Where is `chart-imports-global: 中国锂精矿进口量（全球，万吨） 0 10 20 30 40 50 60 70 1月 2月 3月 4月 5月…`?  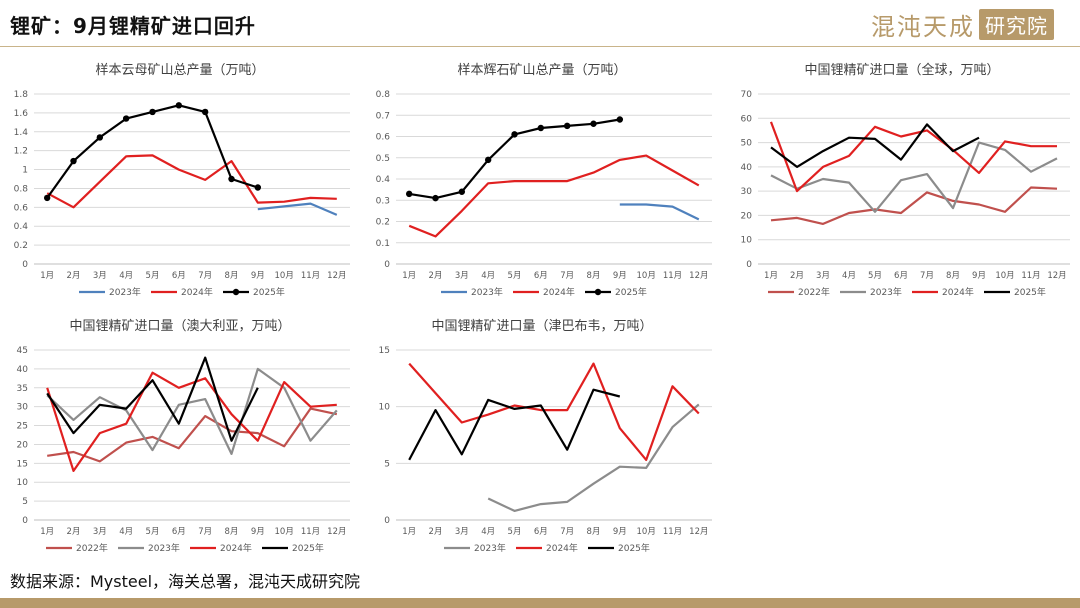
chart-imports-global: 中国锂精矿进口量（全球，万吨） 0 10 20 30 40 50 60 70 1月 2月 3月 4月 5月… is located at coordinates (902, 181).